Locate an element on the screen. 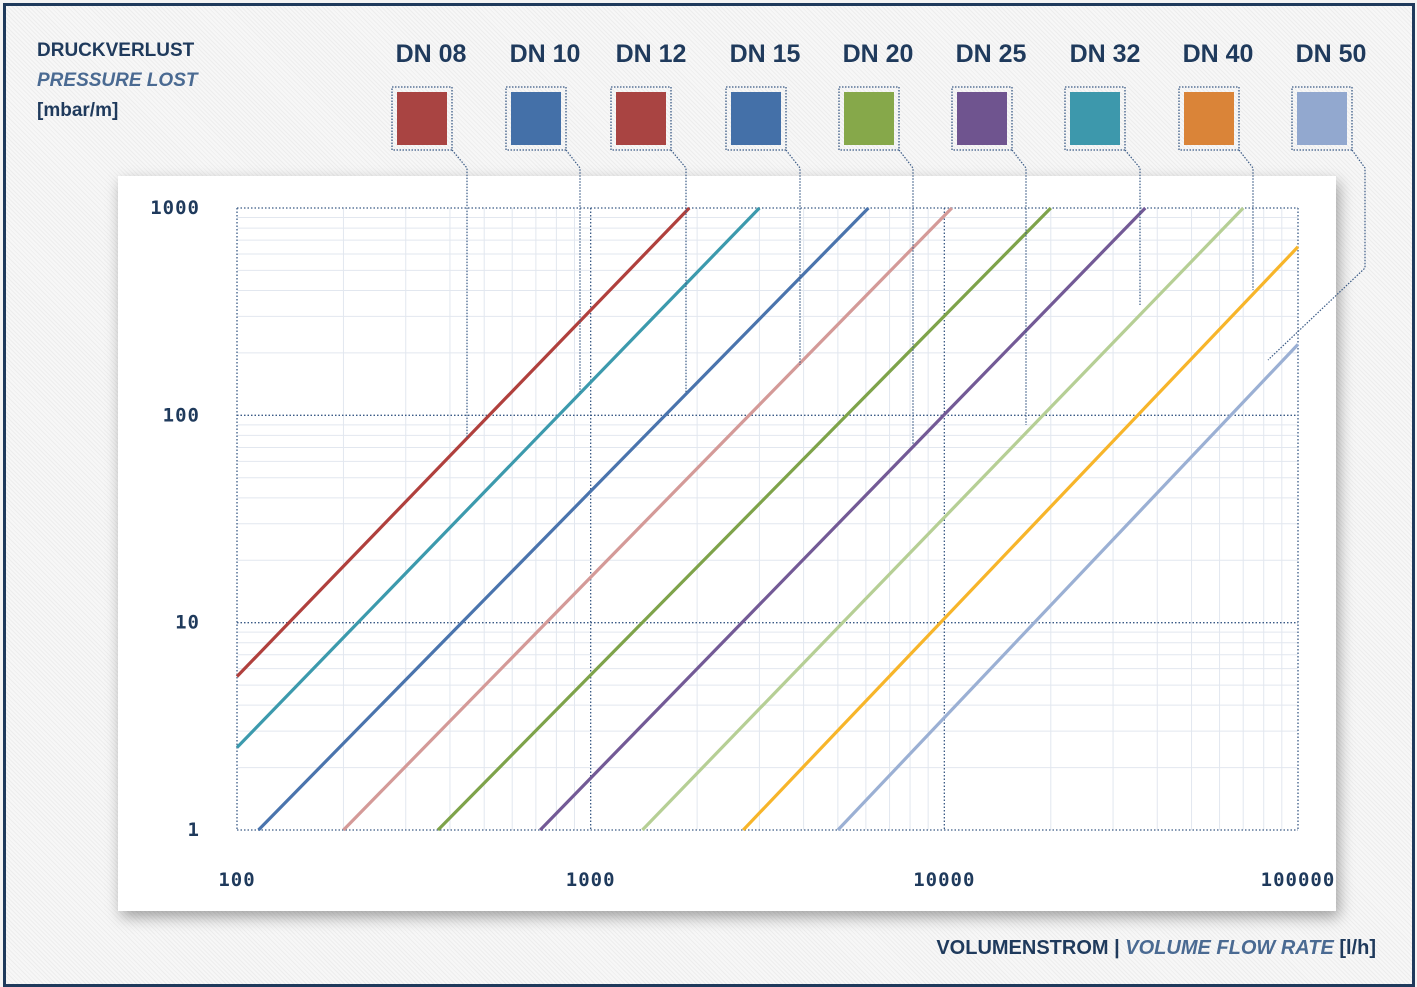 Image resolution: width=1417 pixels, height=987 pixels. legend-swatch-dn50 is located at coordinates (1322, 118).